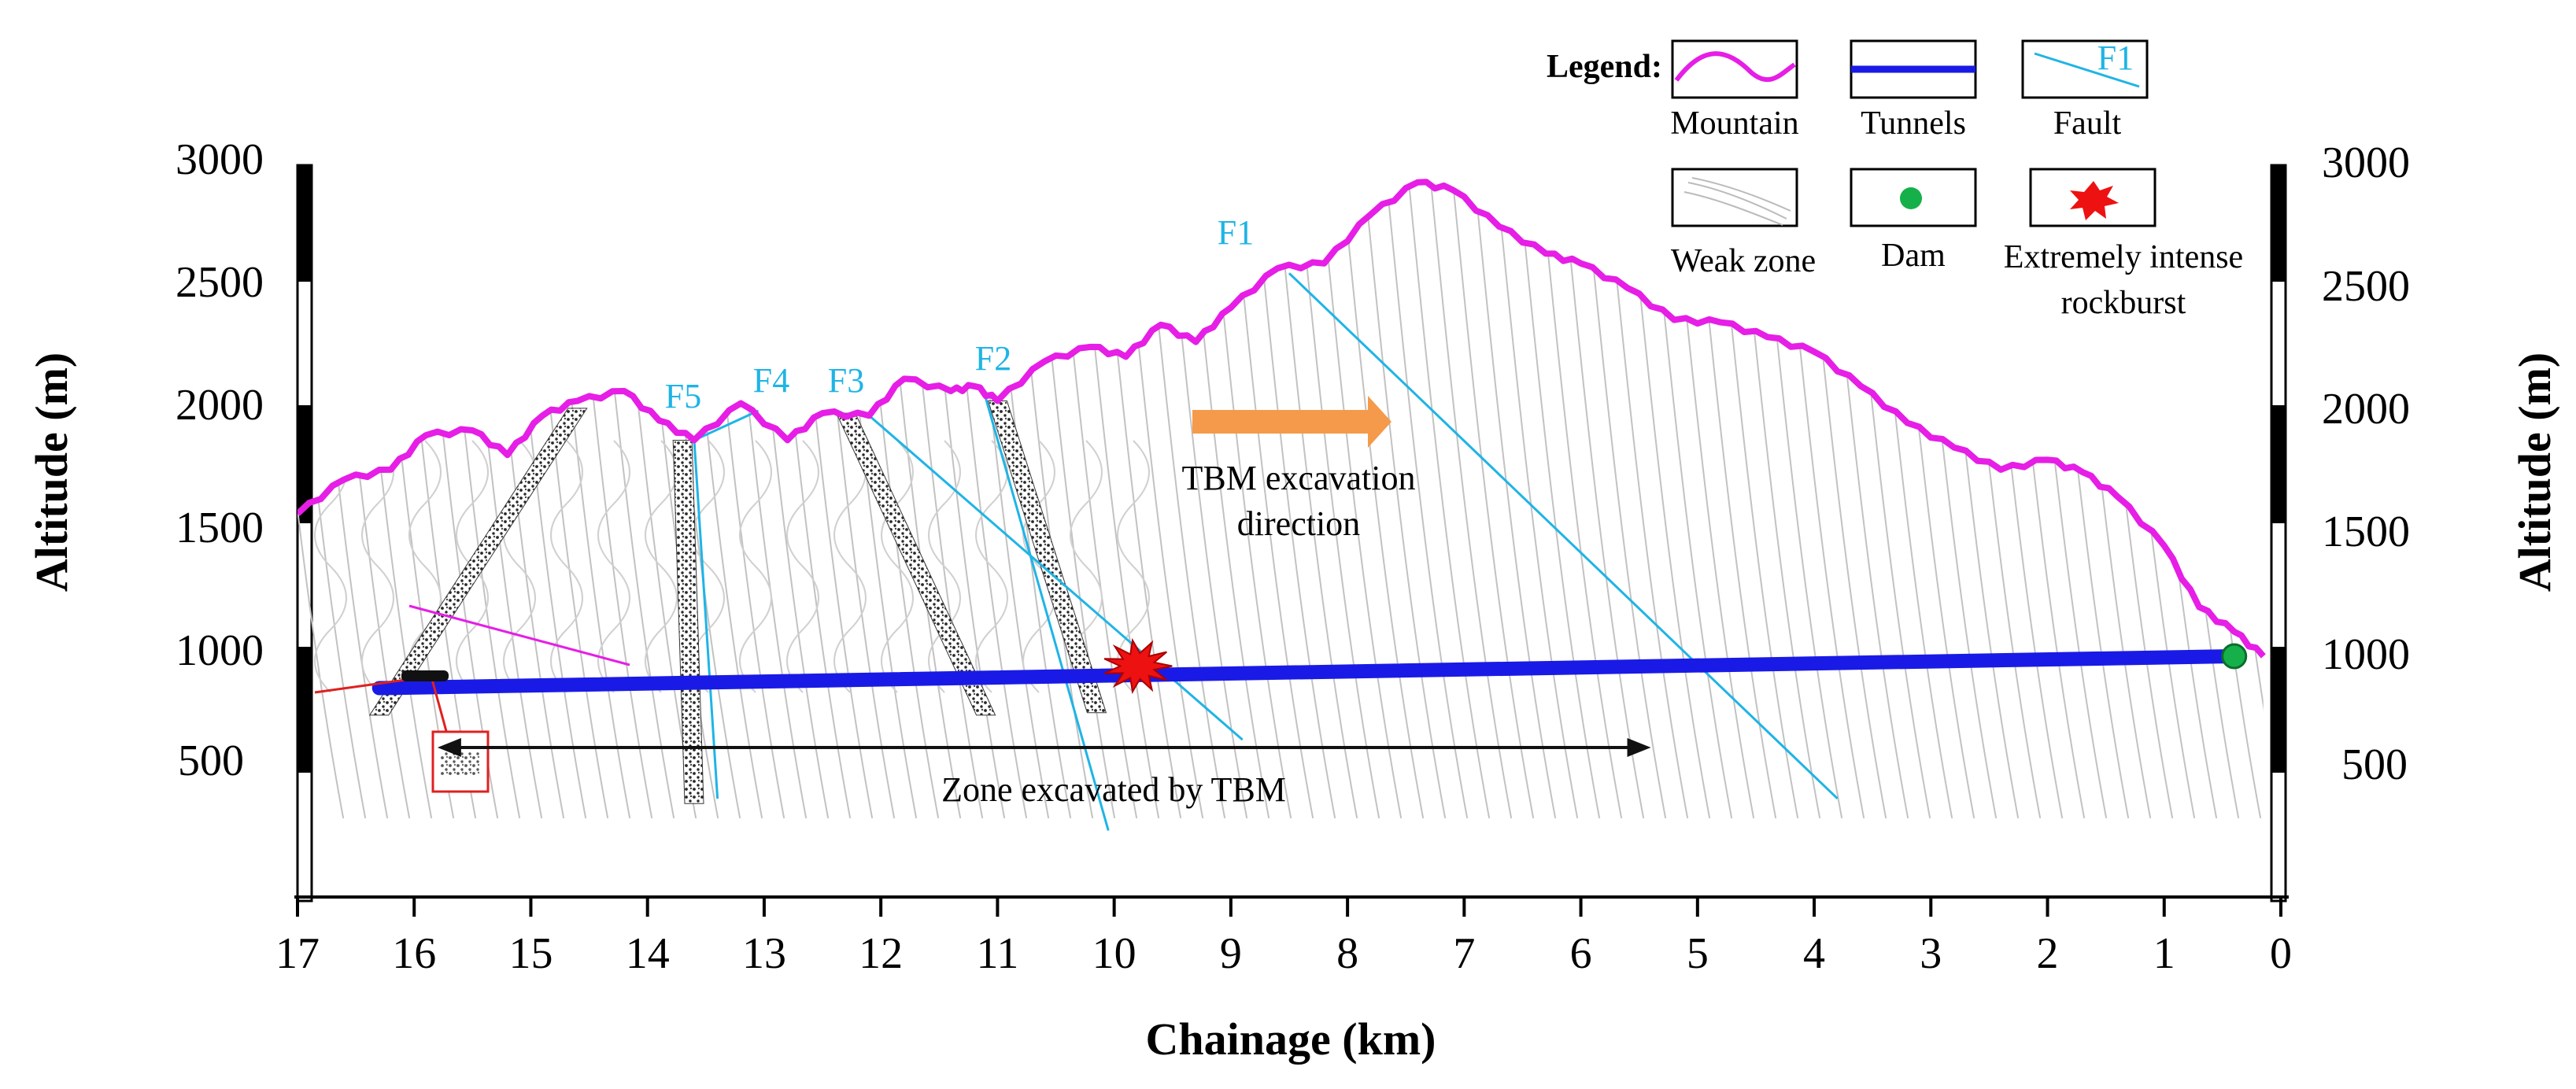  I want to click on zone-label: Zone excavated by TBM, so click(1113, 790).